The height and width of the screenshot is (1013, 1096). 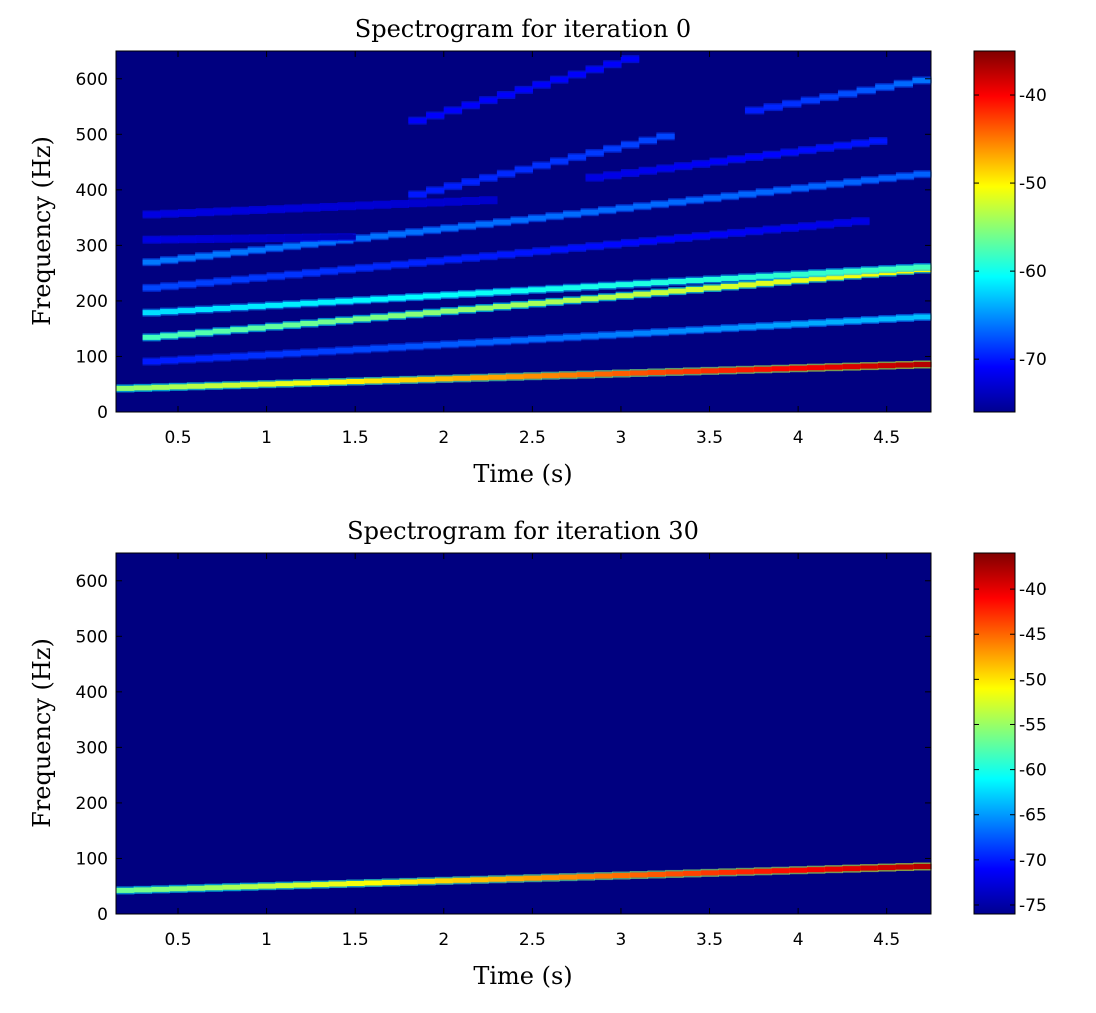 I want to click on y-tick-label: 400, so click(x=92, y=693).